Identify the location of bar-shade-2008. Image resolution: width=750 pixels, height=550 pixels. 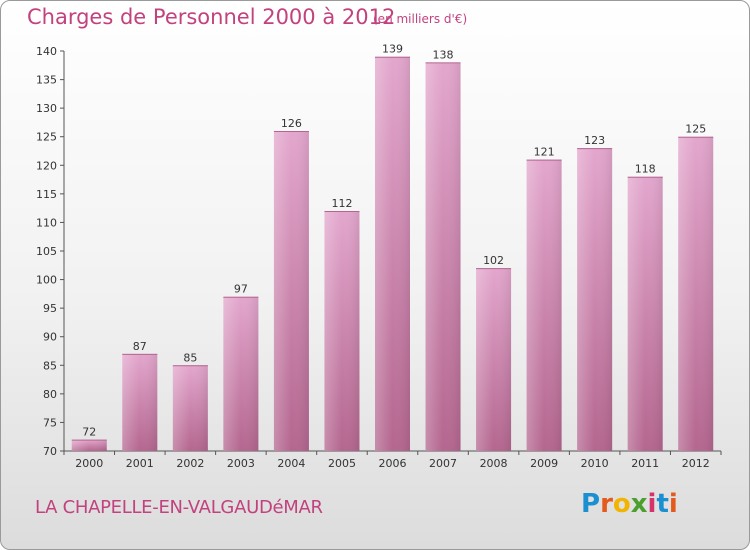
(494, 359).